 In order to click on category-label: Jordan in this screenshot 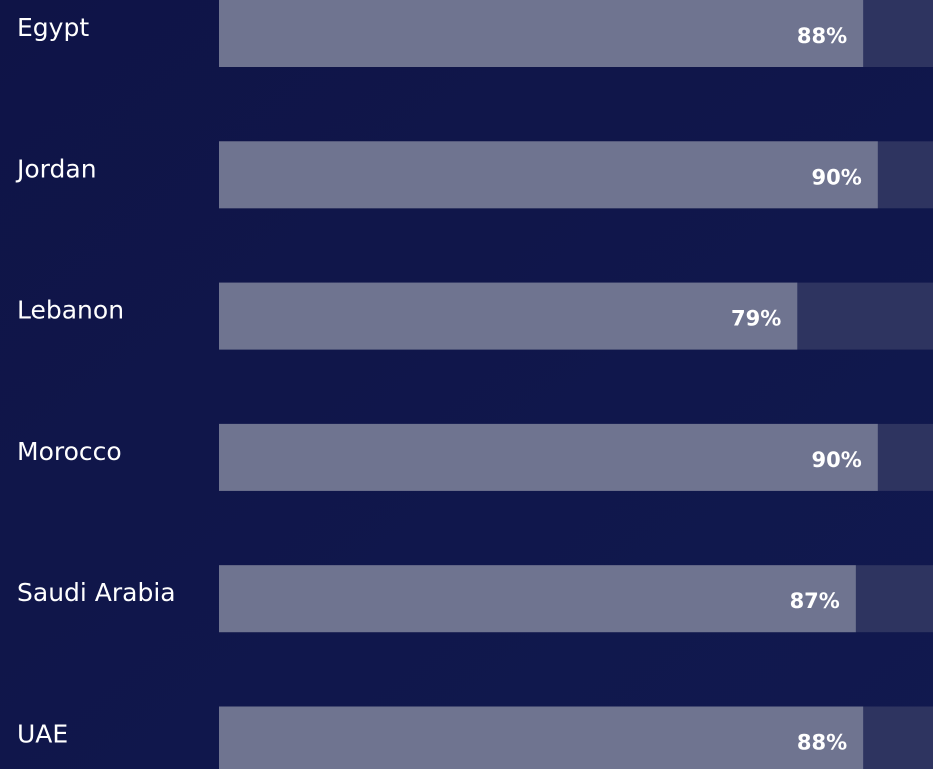, I will do `click(56, 168)`.